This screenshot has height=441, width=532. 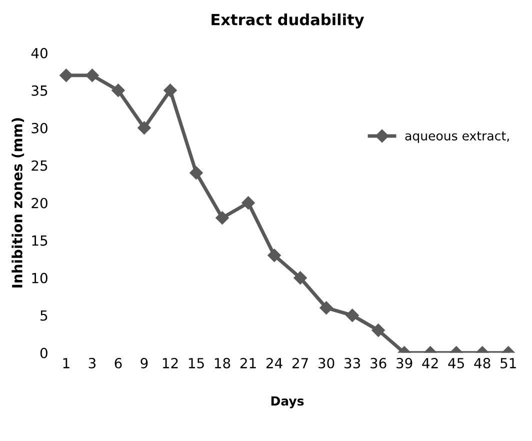 What do you see at coordinates (288, 21) in the screenshot?
I see `chart-title: Extract dudability` at bounding box center [288, 21].